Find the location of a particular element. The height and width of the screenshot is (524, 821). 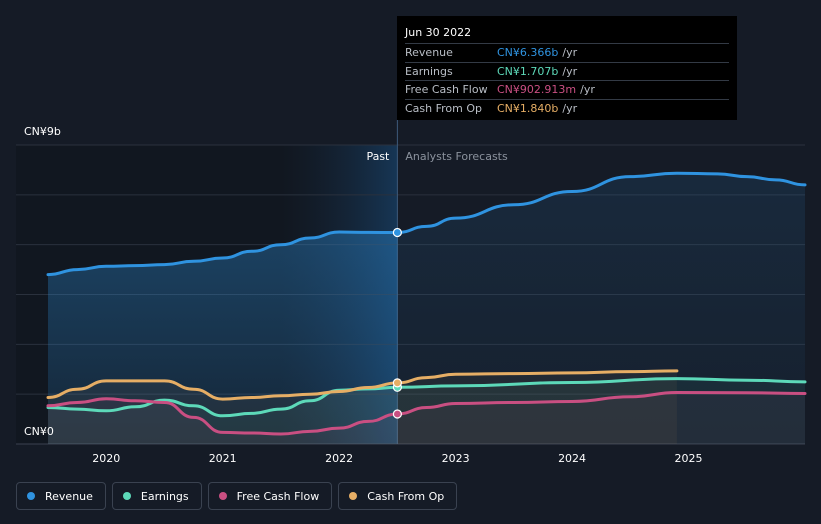

legend-item-revenue: Revenue is located at coordinates (61, 496).